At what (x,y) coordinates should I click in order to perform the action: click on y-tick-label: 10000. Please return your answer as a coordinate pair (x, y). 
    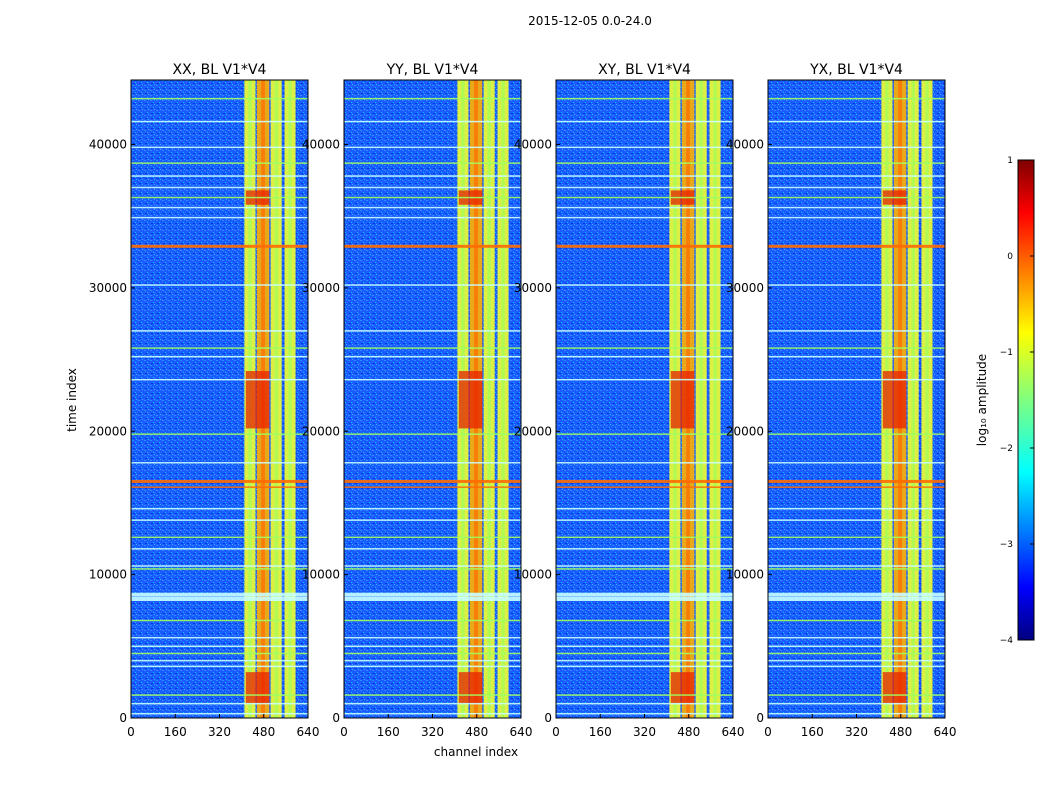
    Looking at the image, I should click on (533, 575).